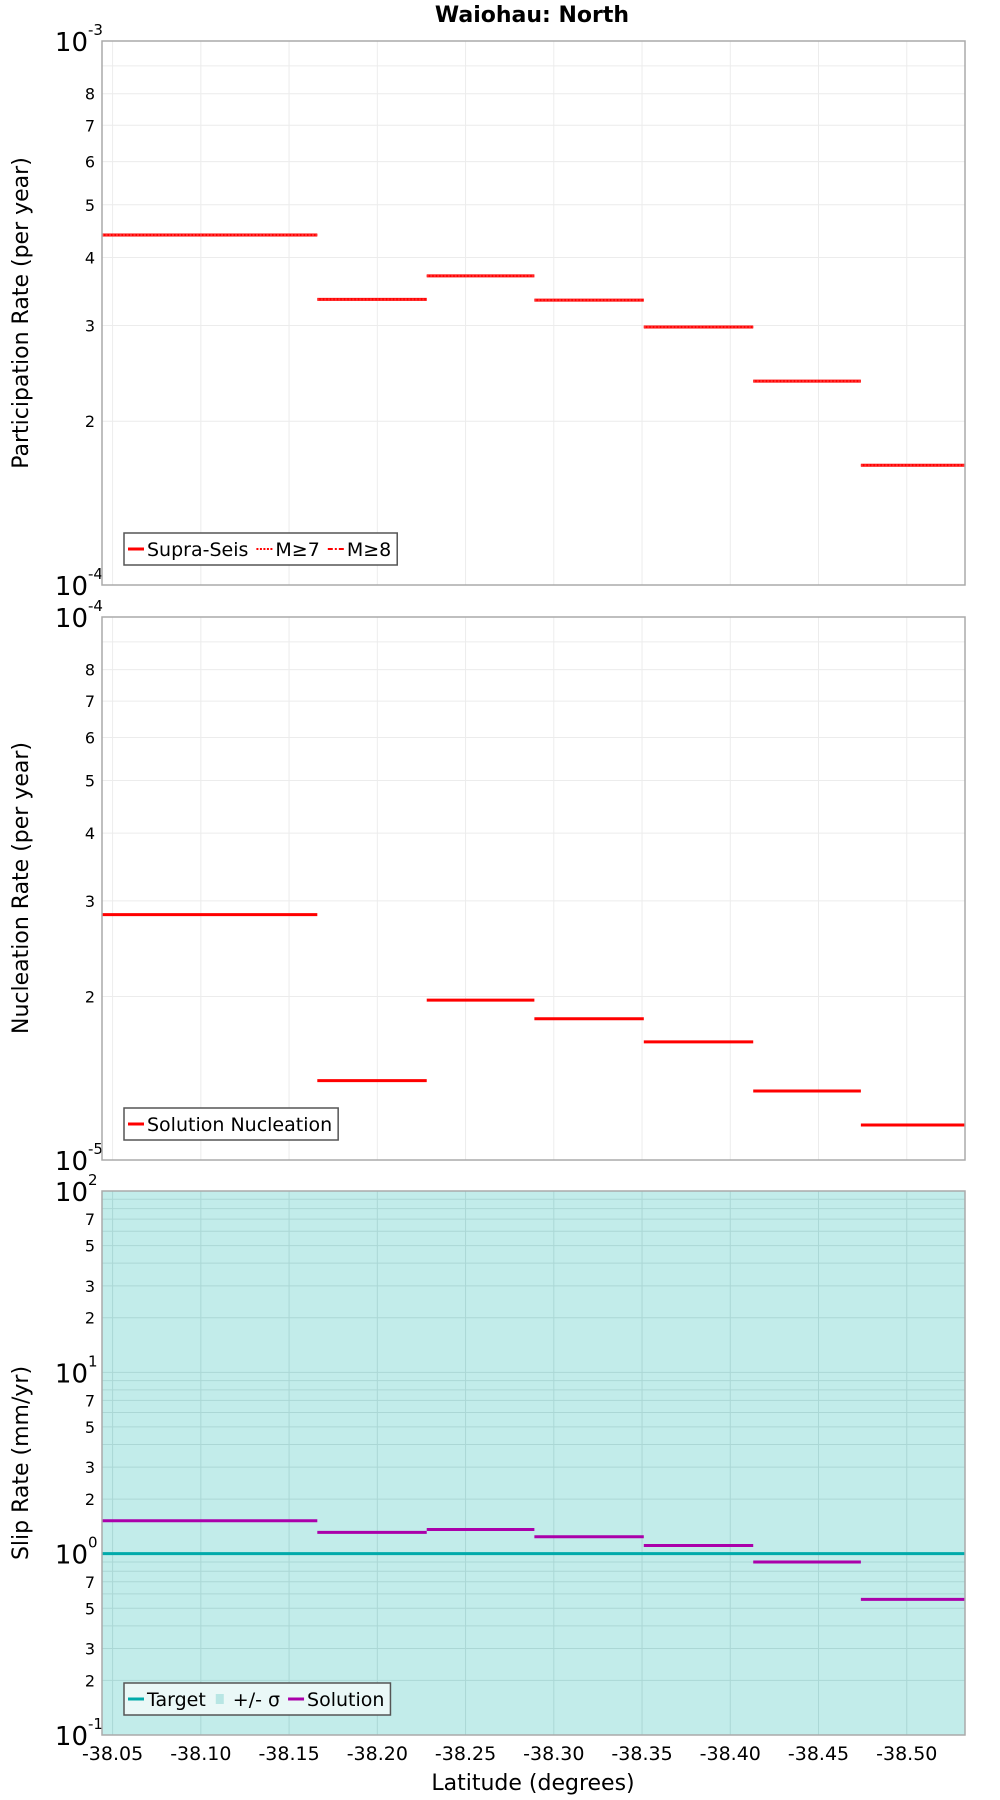 This screenshot has height=1800, width=1000. I want to click on legend-label: +/- σ, so click(256, 1700).